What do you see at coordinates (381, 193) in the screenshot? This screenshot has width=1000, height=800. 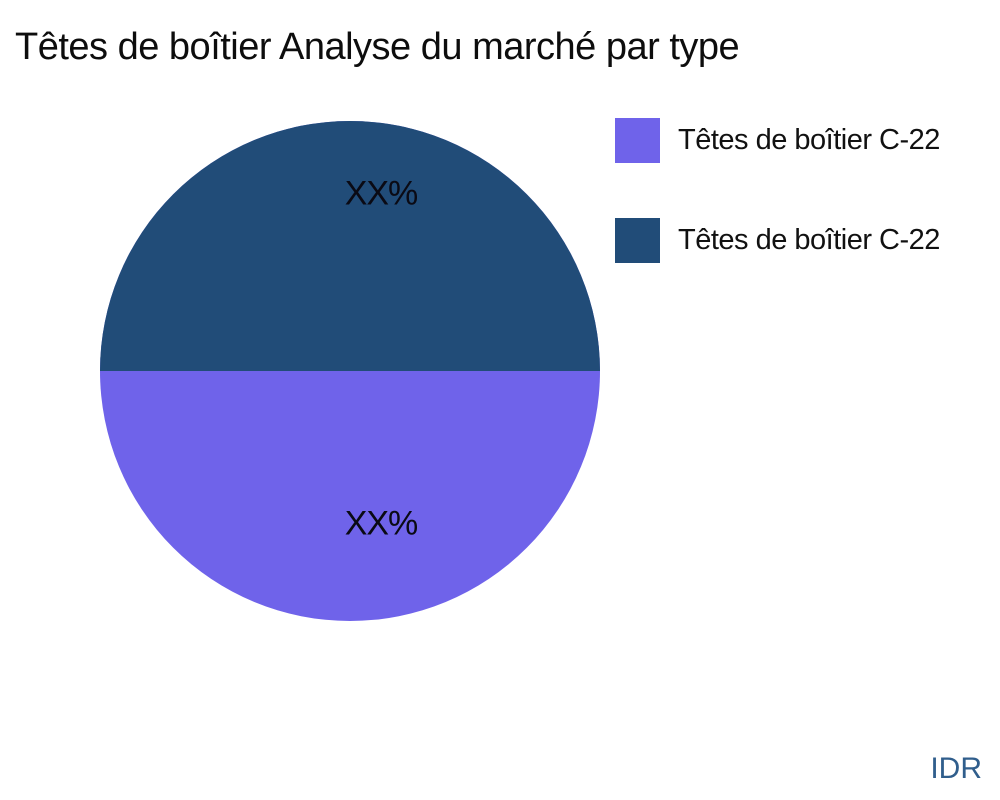 I see `pie-slice-top-value-label: XX%` at bounding box center [381, 193].